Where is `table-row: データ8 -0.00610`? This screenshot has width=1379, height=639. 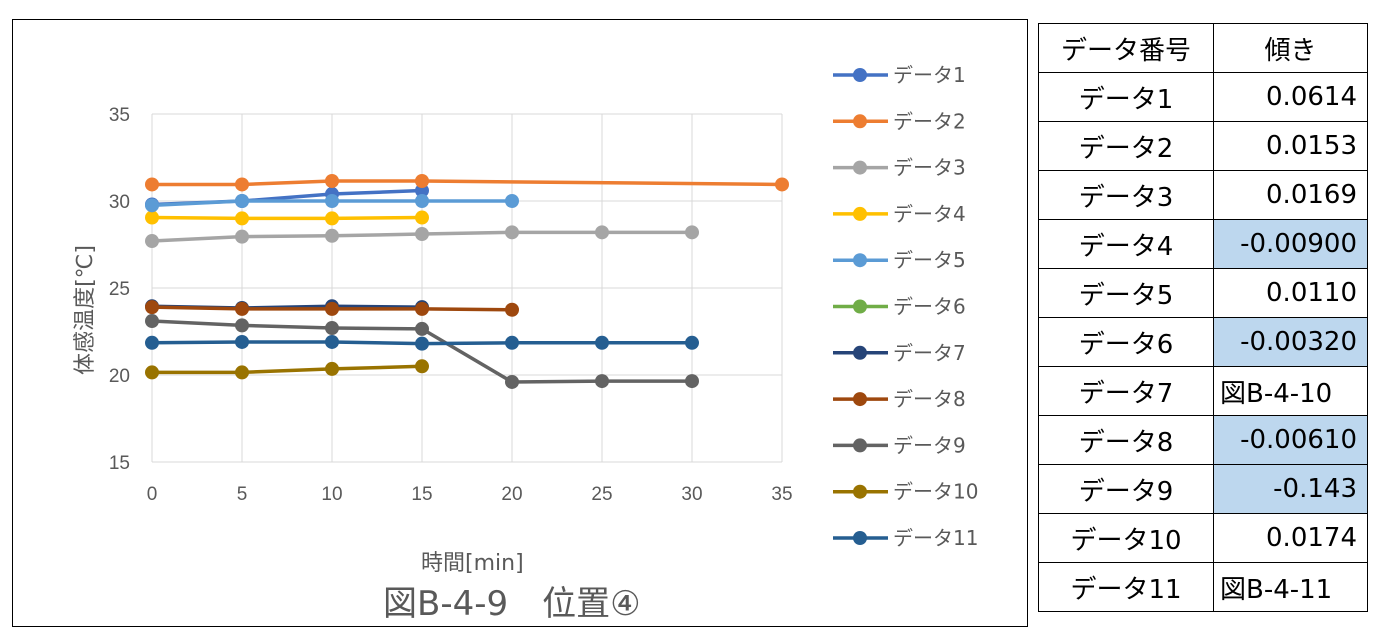
table-row: データ8 -0.00610 is located at coordinates (1203, 440).